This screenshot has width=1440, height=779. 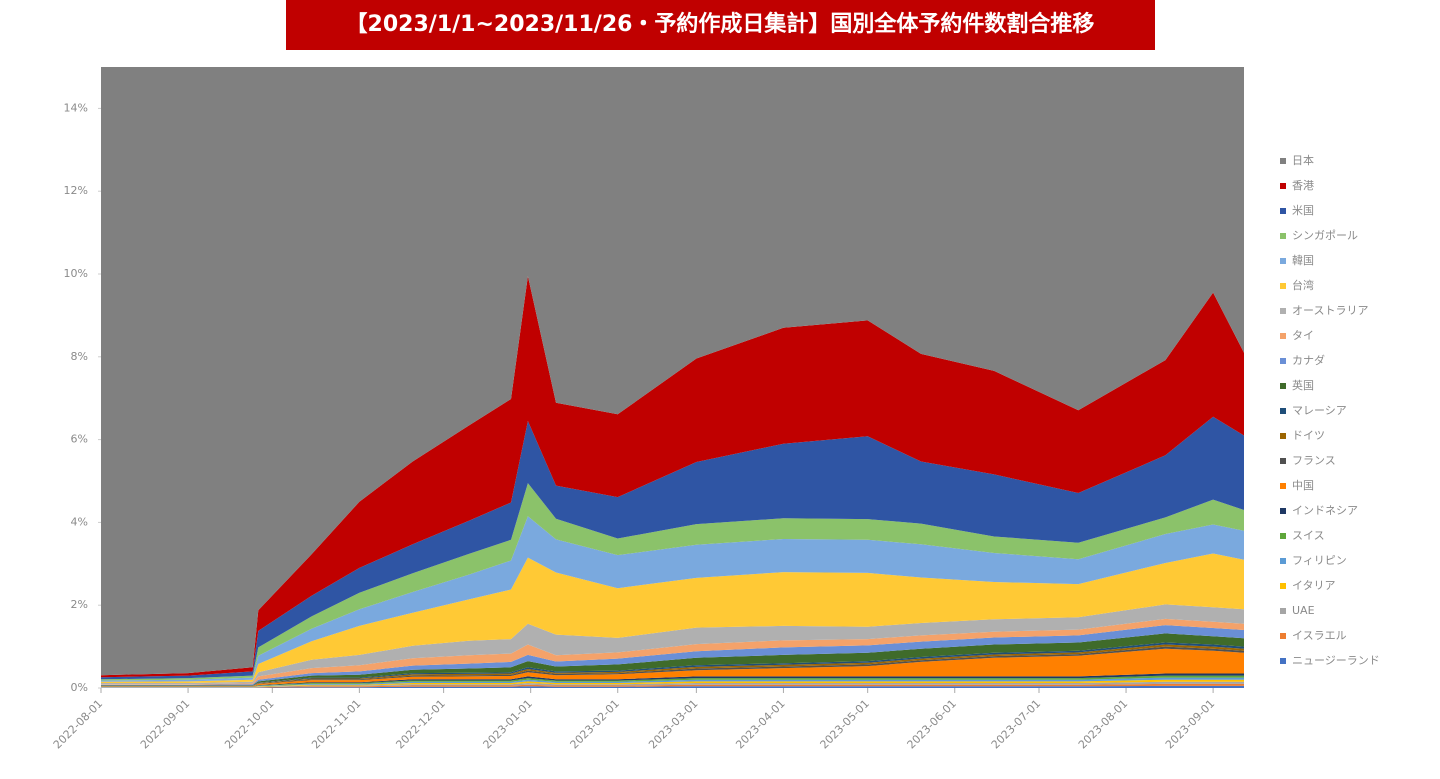 What do you see at coordinates (1103, 724) in the screenshot?
I see `x-tick-label: 2023-08-01` at bounding box center [1103, 724].